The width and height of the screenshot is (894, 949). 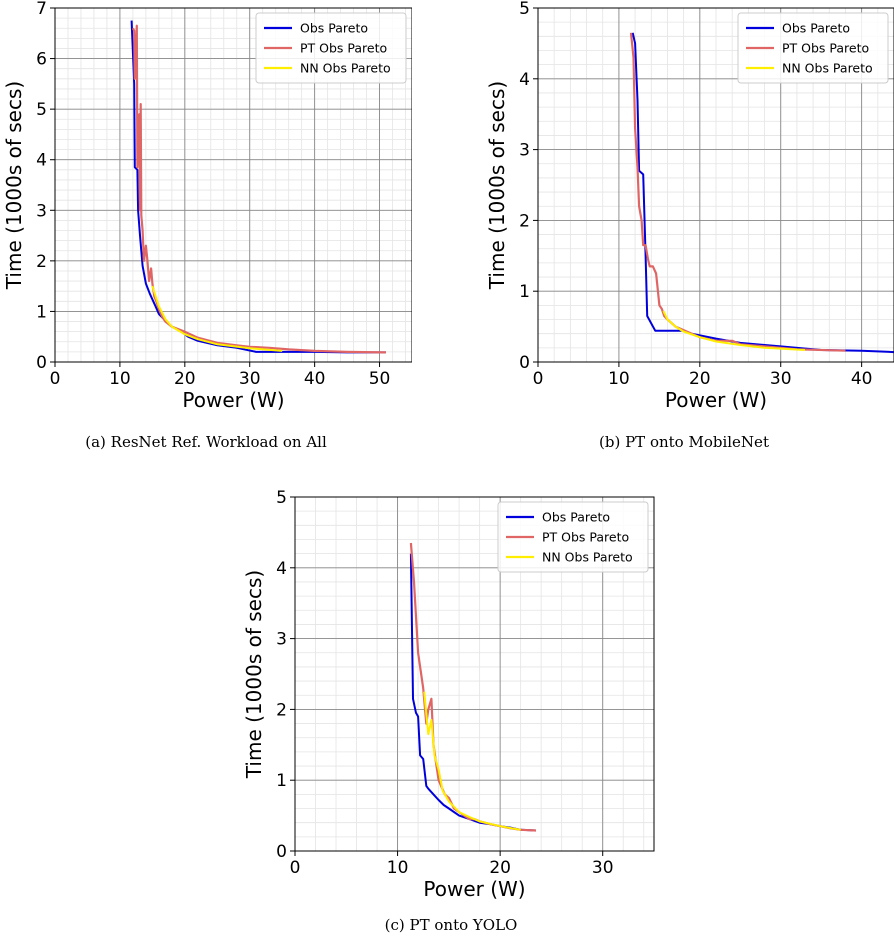 What do you see at coordinates (380, 379) in the screenshot?
I see `x-tick-label: 50` at bounding box center [380, 379].